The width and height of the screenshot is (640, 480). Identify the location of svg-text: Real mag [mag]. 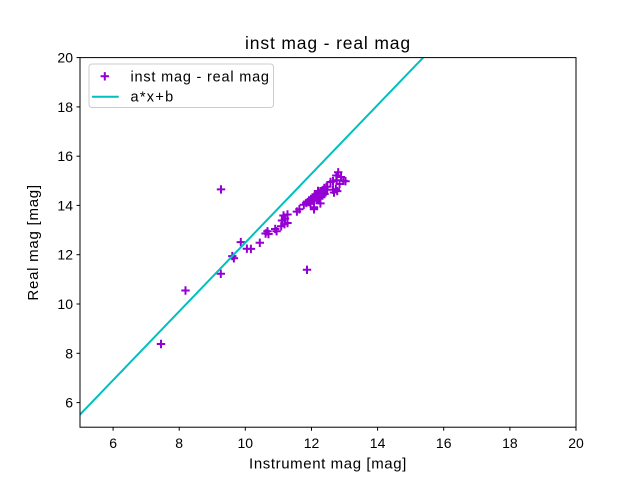
(33, 242).